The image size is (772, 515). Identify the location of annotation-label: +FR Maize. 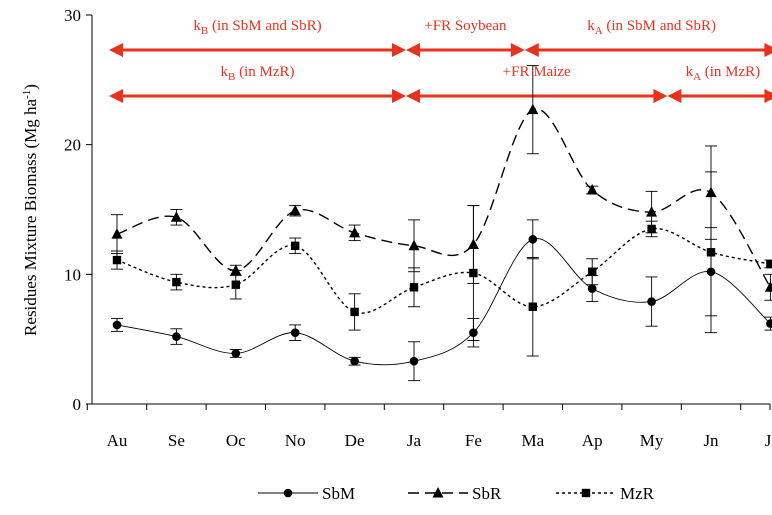
(537, 72).